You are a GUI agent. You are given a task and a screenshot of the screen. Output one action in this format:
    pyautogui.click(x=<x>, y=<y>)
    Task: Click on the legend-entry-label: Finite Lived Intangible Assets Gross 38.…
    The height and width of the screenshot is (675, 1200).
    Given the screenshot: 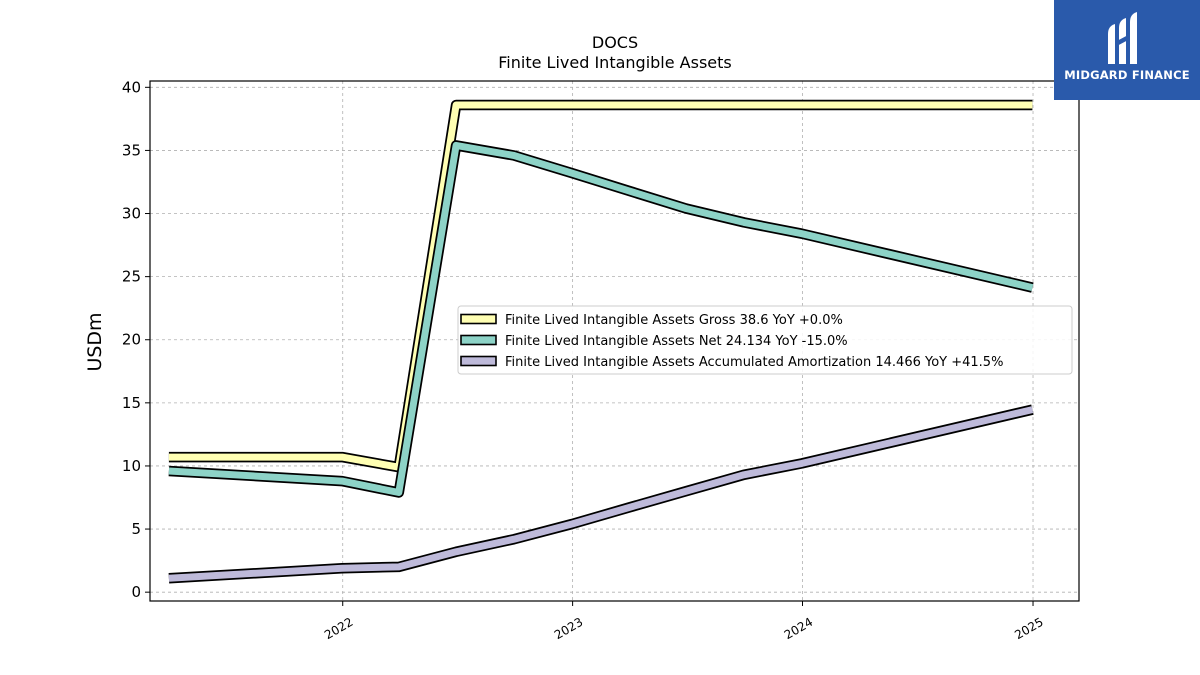 What is the action you would take?
    pyautogui.click(x=674, y=320)
    